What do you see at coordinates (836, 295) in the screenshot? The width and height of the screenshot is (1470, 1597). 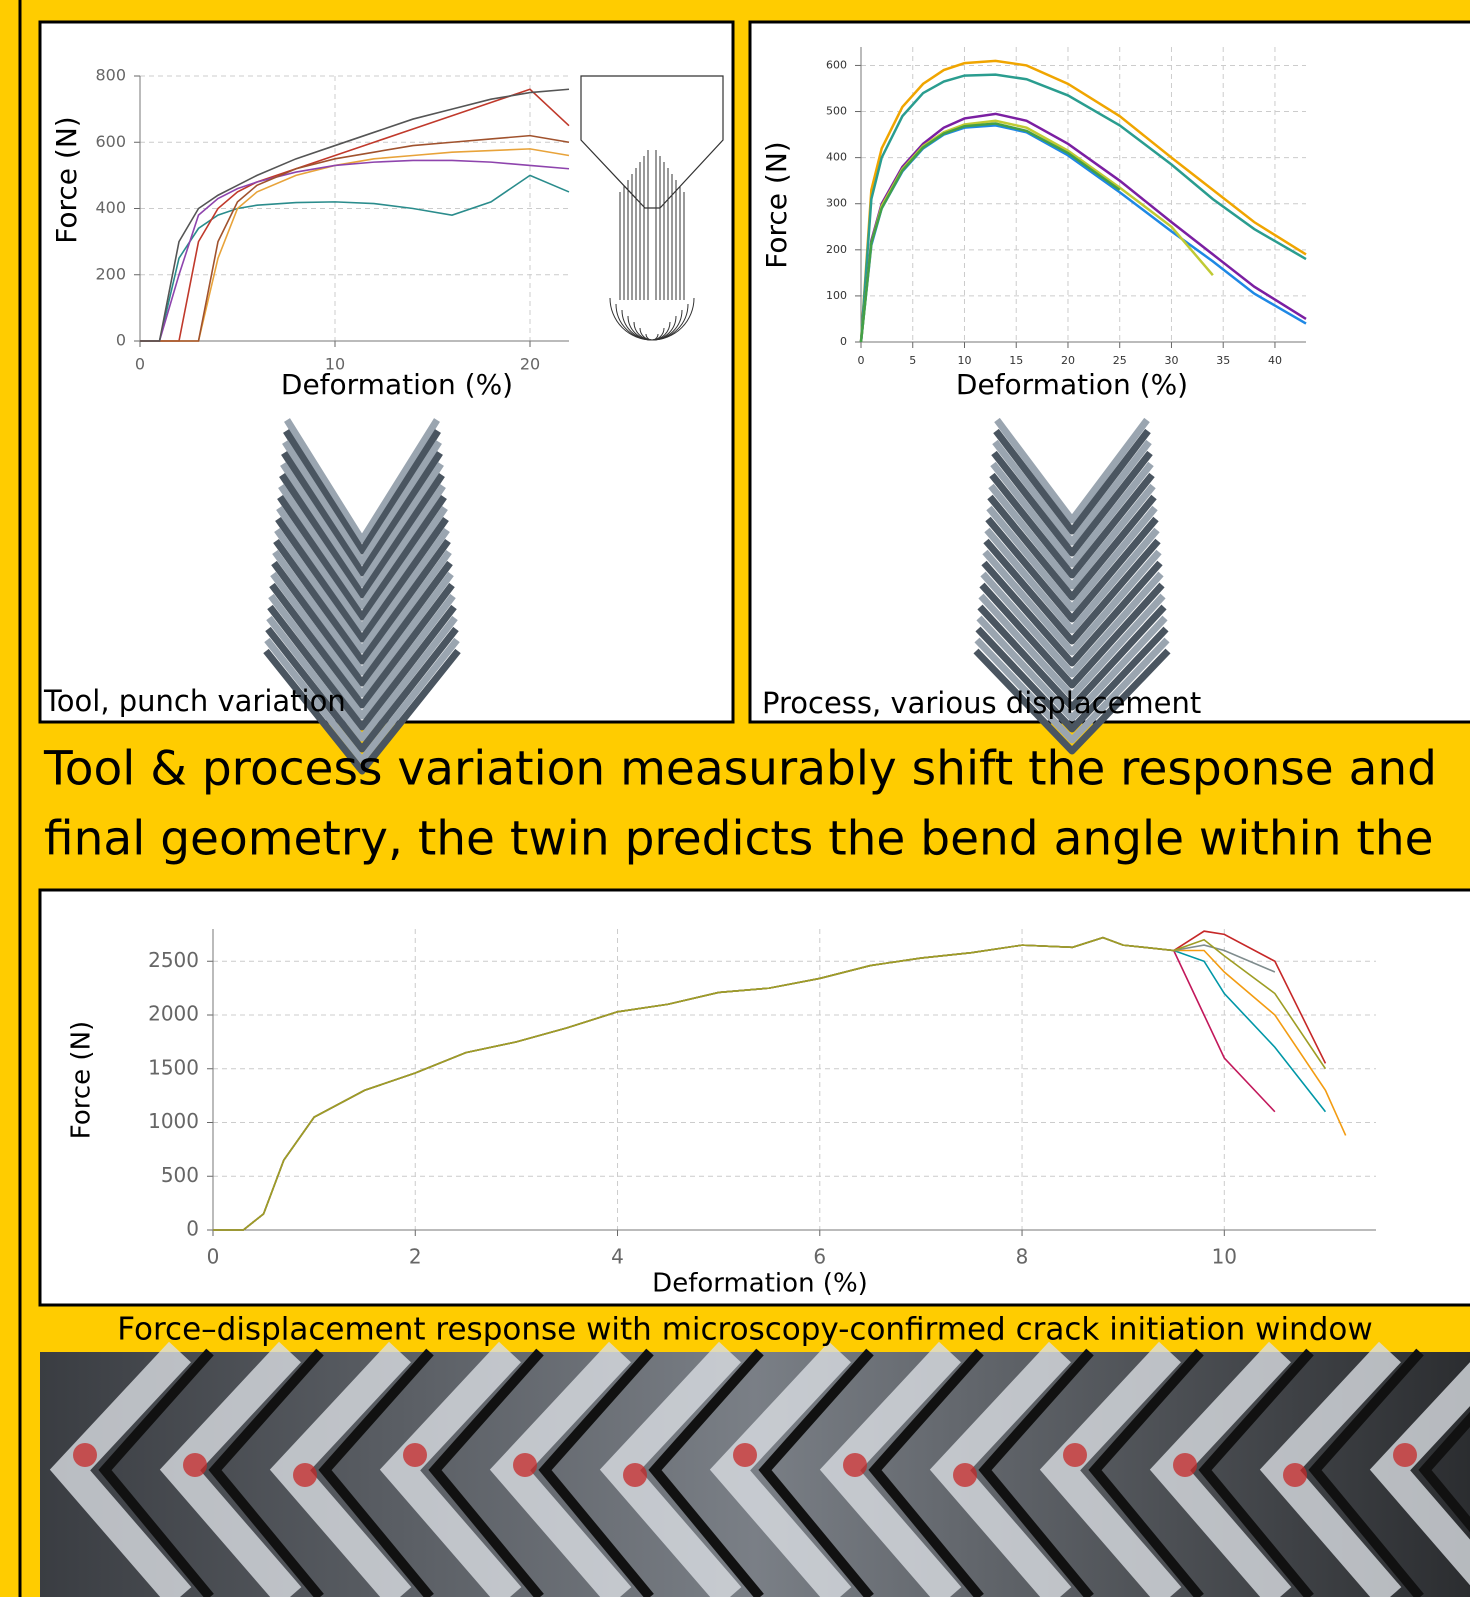 I see `y-tick-label: 100` at bounding box center [836, 295].